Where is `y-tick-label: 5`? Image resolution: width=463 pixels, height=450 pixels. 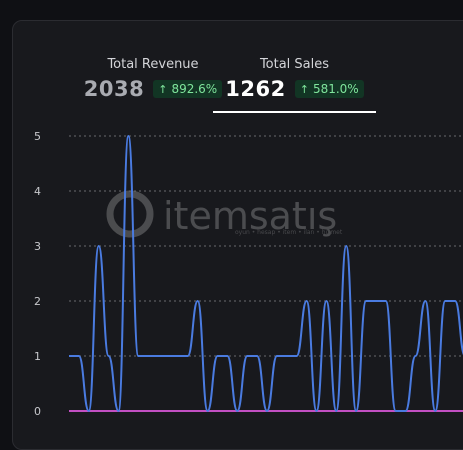 y-tick-label: 5 is located at coordinates (37, 136).